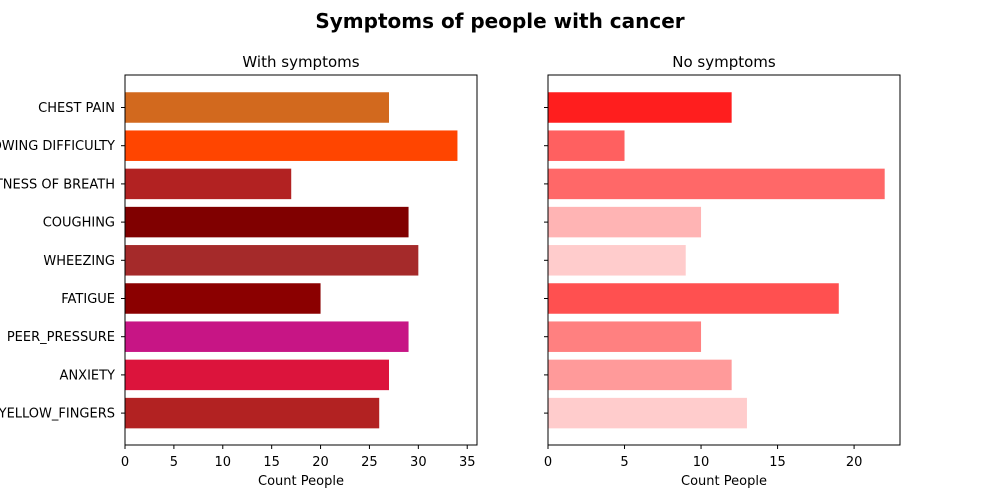 The height and width of the screenshot is (500, 1000). Describe the element at coordinates (724, 62) in the screenshot. I see `subplot-title-no-symptoms: No symptoms` at that location.